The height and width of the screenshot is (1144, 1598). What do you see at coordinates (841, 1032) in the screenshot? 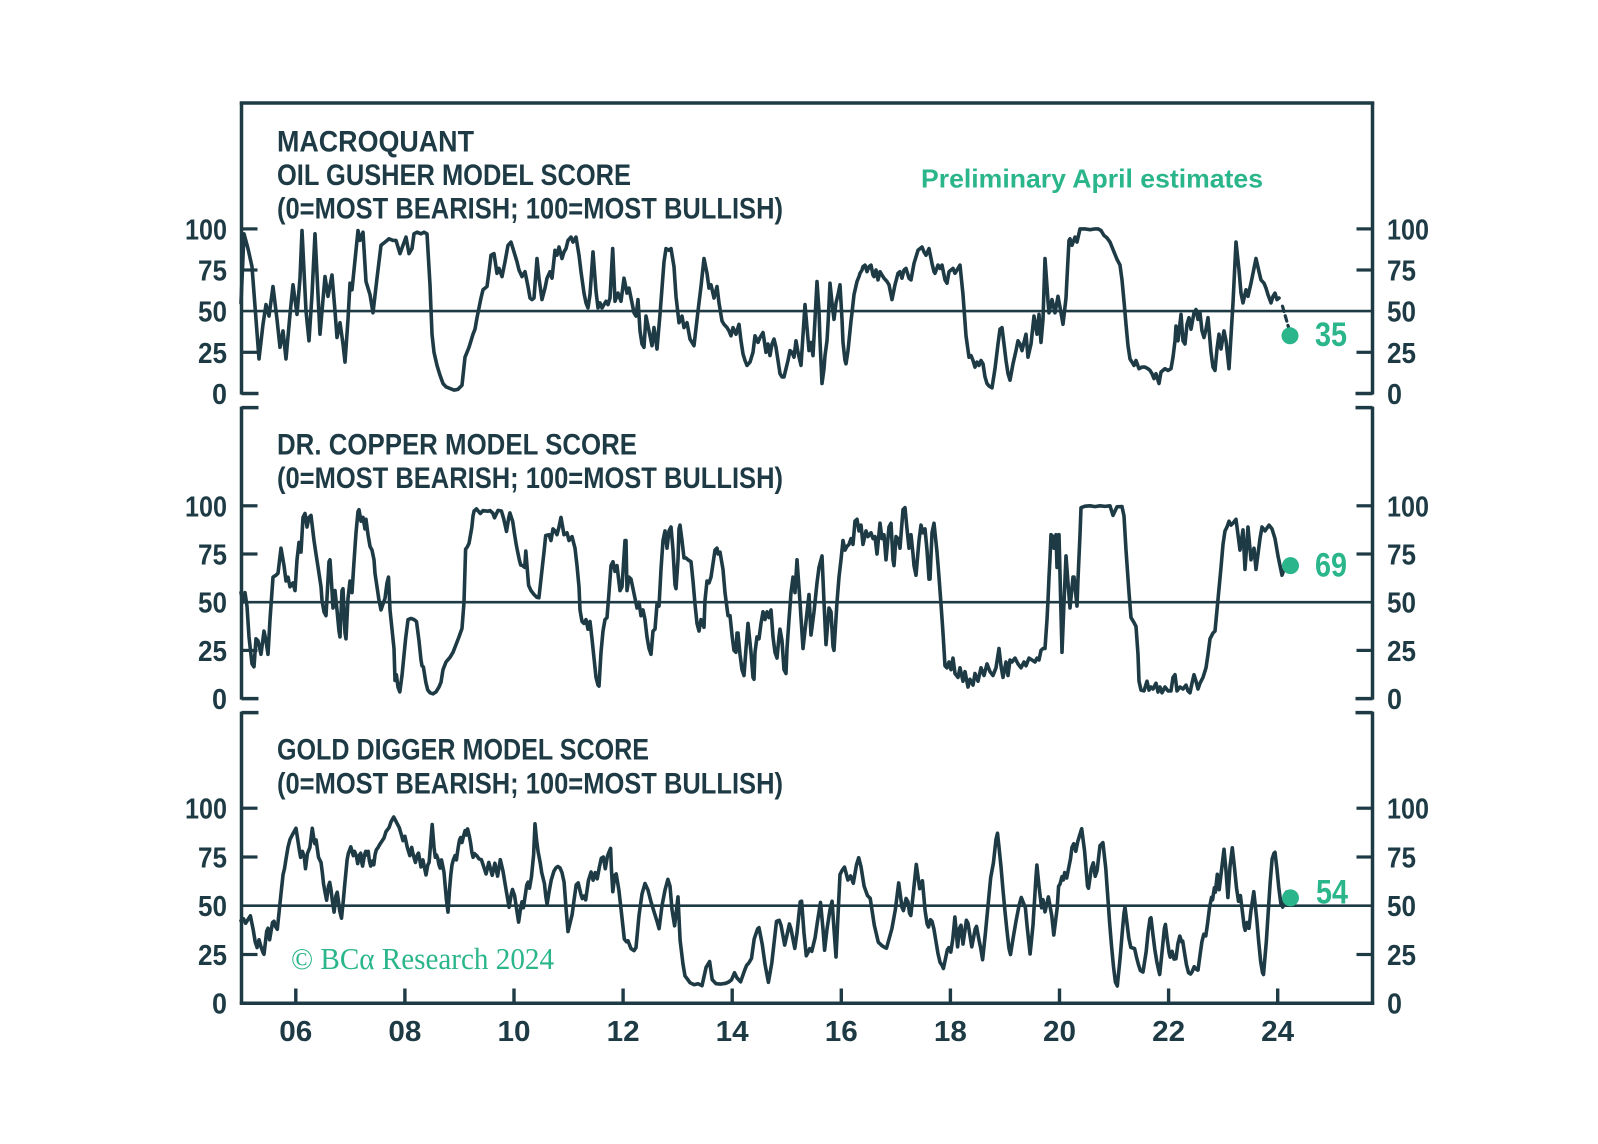
I see `svg-text: 16` at bounding box center [841, 1032].